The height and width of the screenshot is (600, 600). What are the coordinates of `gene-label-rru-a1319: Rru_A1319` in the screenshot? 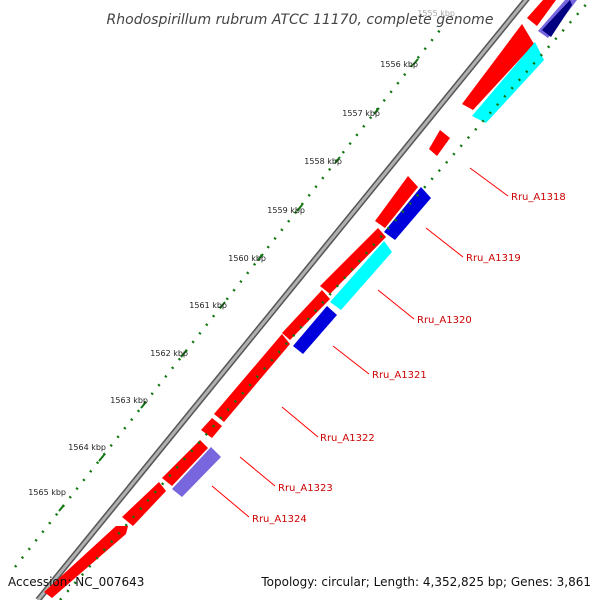 It's located at (493, 258).